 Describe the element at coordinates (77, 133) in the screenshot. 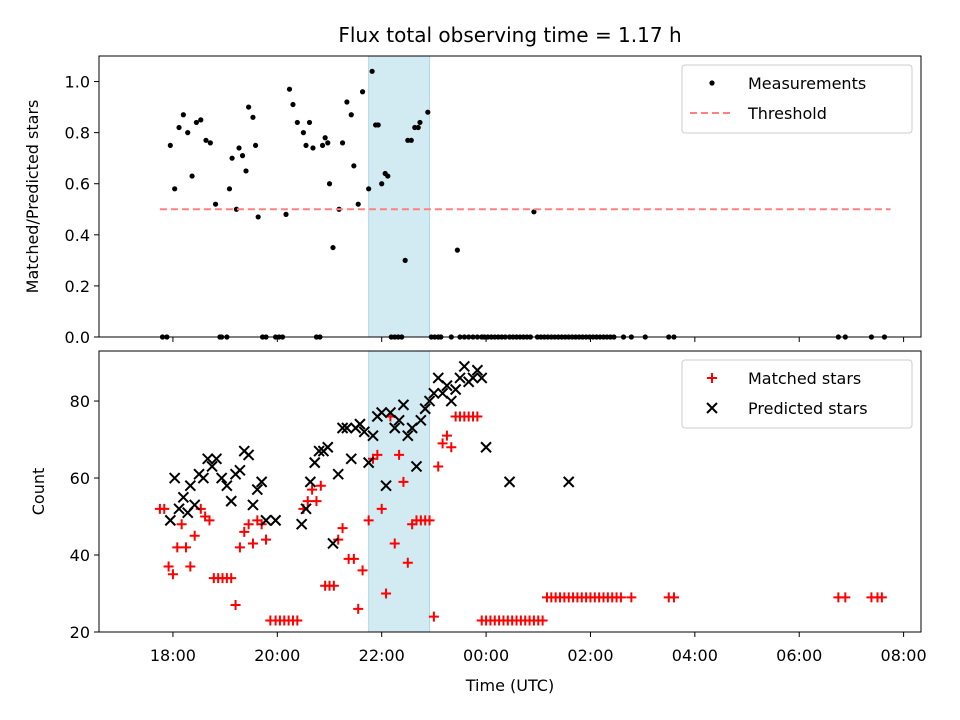

I see `y-tick-label: 0.8` at that location.